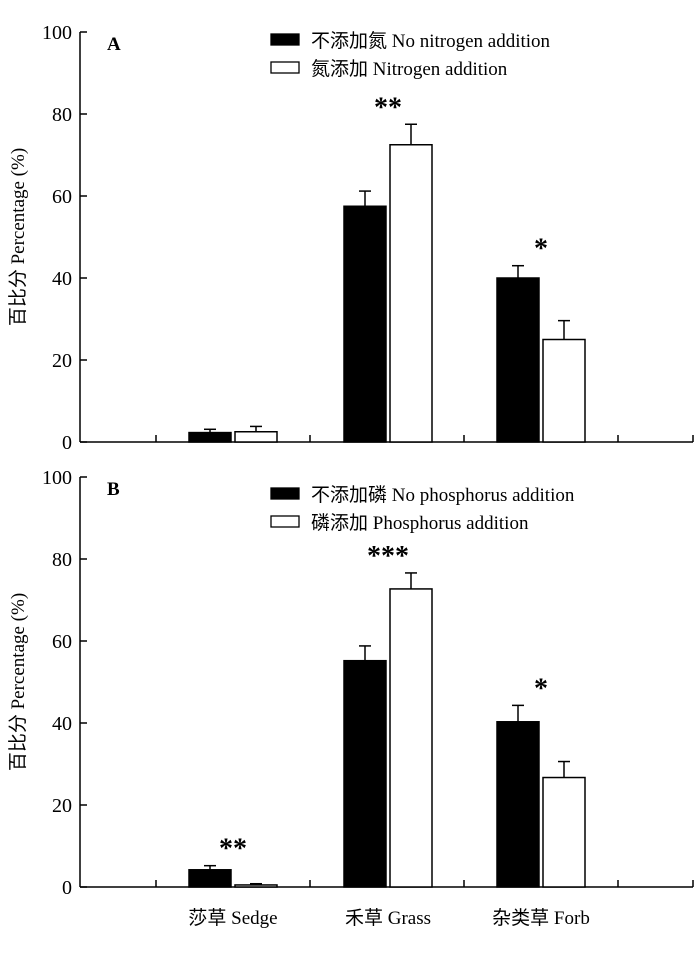 This screenshot has height=962, width=700. I want to click on x-category-label: 莎草 Sedge, so click(232, 918).